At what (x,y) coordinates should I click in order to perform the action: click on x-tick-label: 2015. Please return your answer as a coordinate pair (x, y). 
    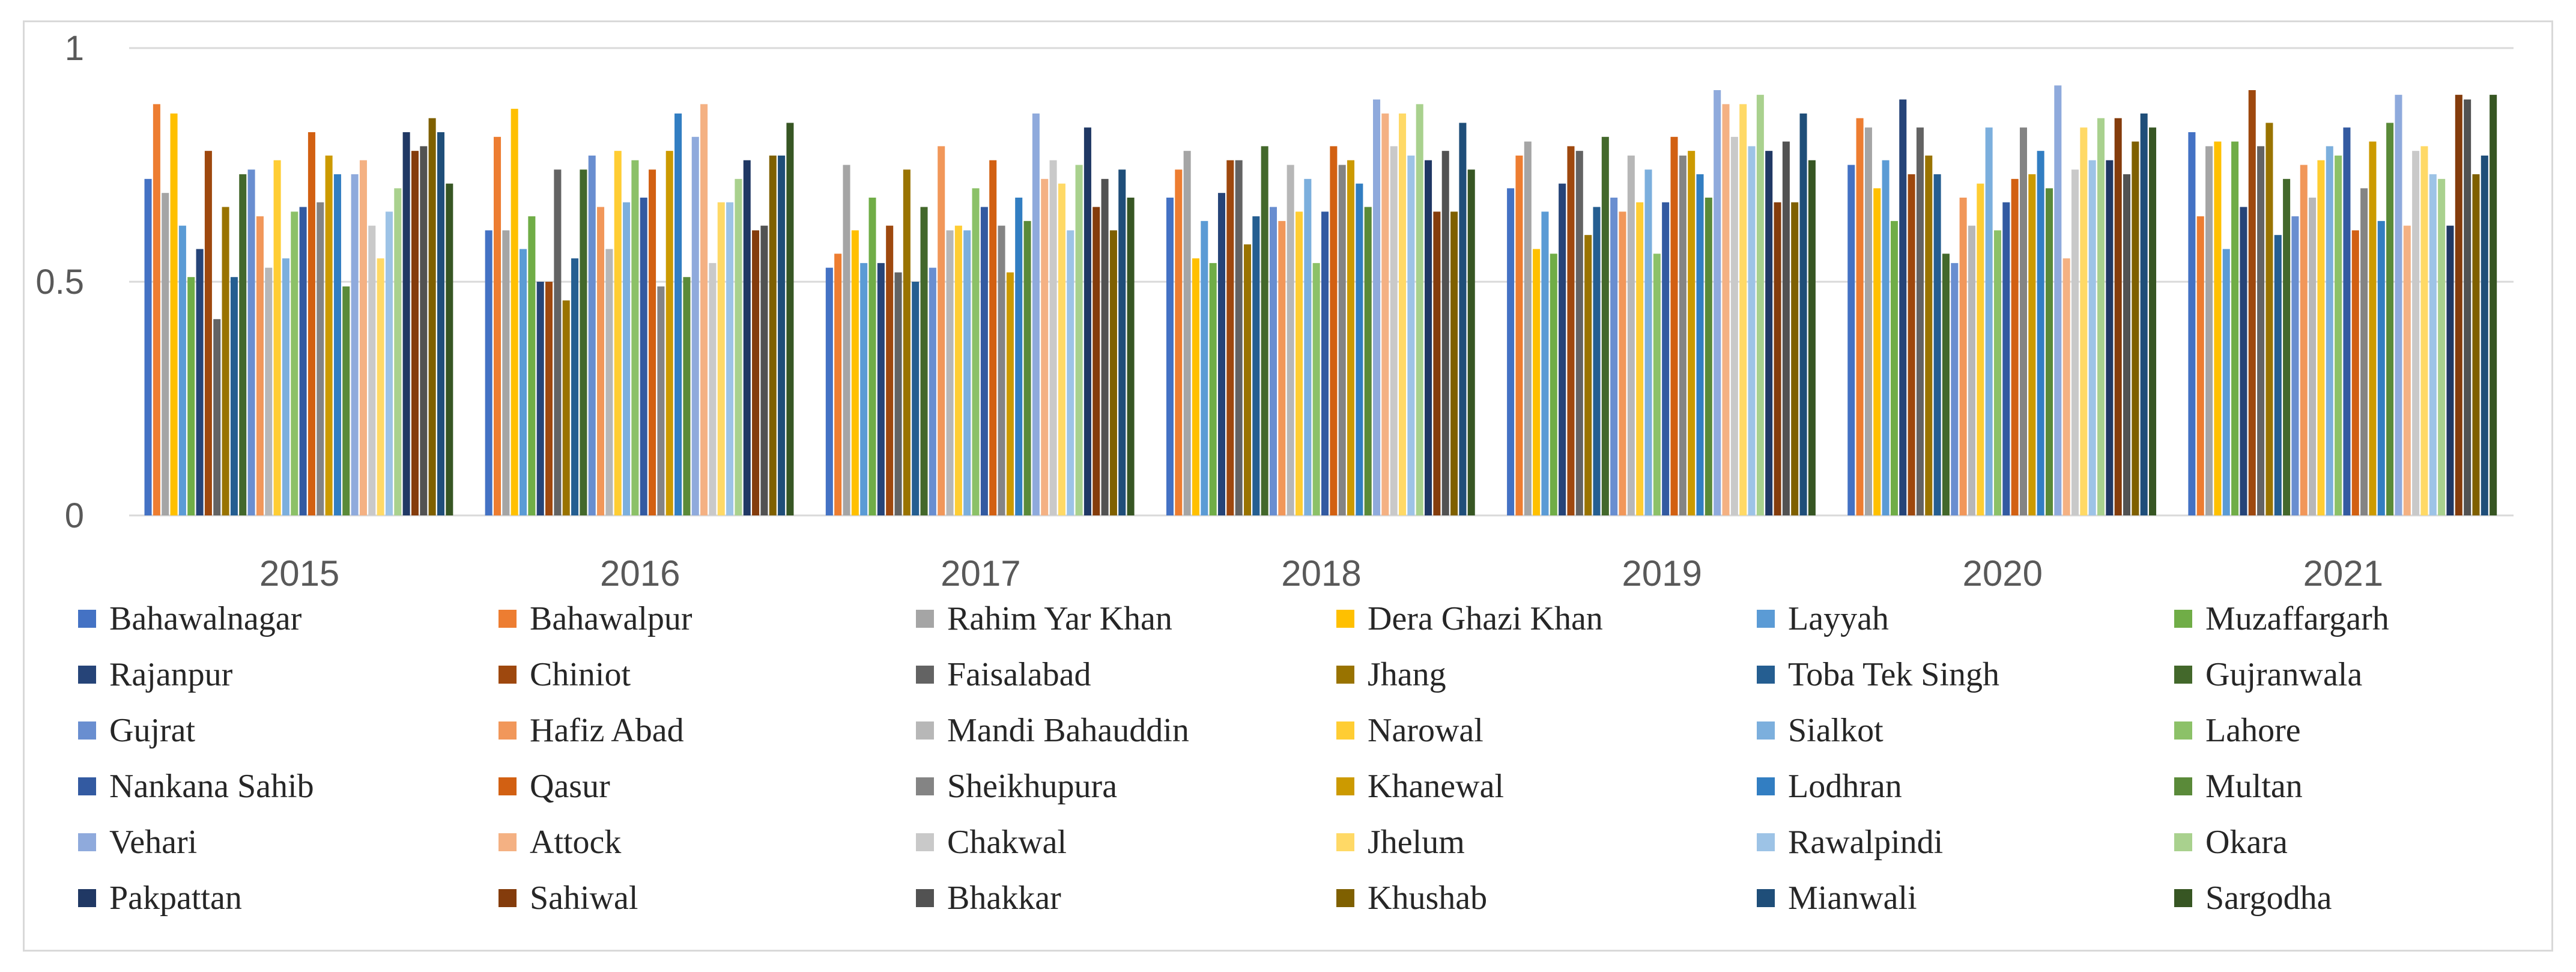
    Looking at the image, I should click on (299, 573).